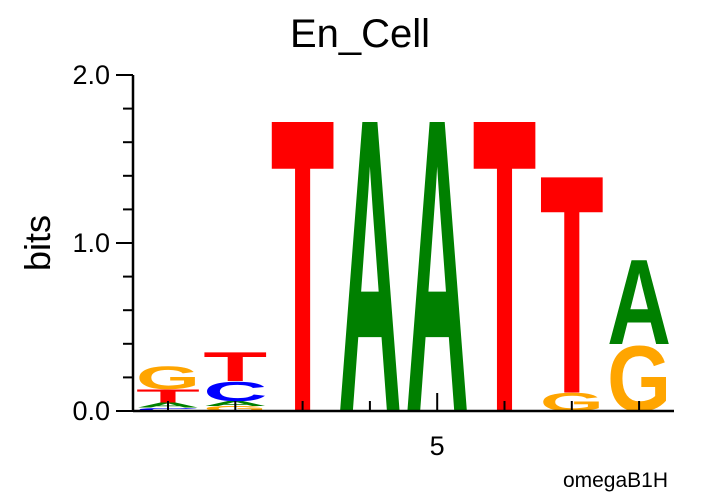 This screenshot has width=721, height=496. Describe the element at coordinates (437, 446) in the screenshot. I see `x-tick-label: 5` at that location.